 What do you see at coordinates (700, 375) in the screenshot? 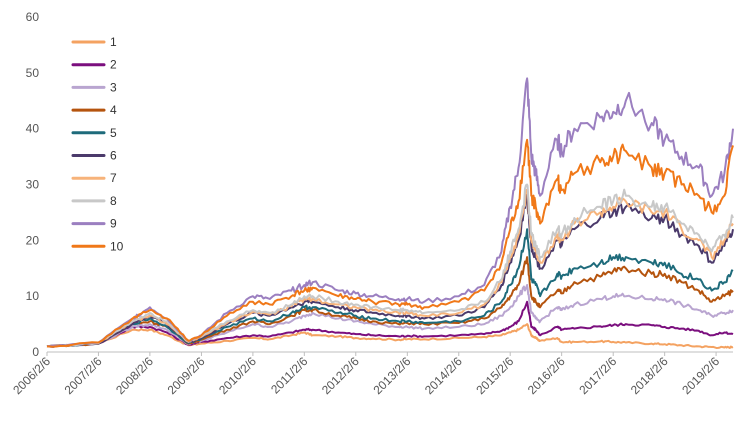
I see `x-tick-label: 2019/2/6` at bounding box center [700, 375].